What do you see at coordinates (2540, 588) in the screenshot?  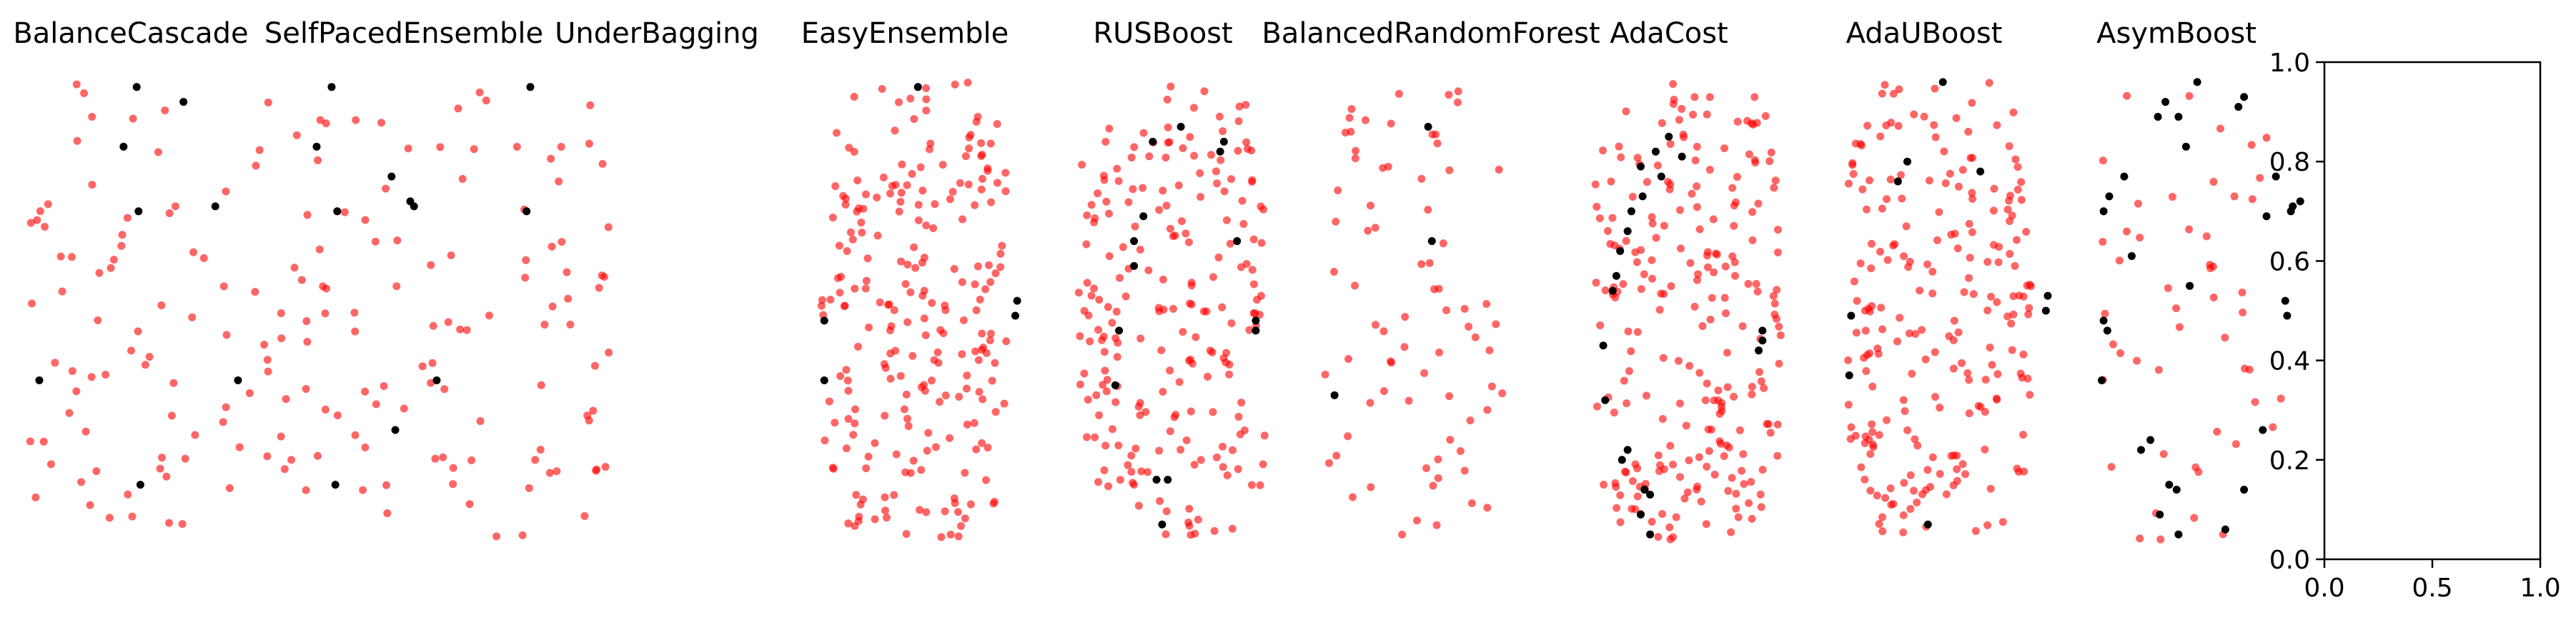 I see `x-tick-label: 1.0` at bounding box center [2540, 588].